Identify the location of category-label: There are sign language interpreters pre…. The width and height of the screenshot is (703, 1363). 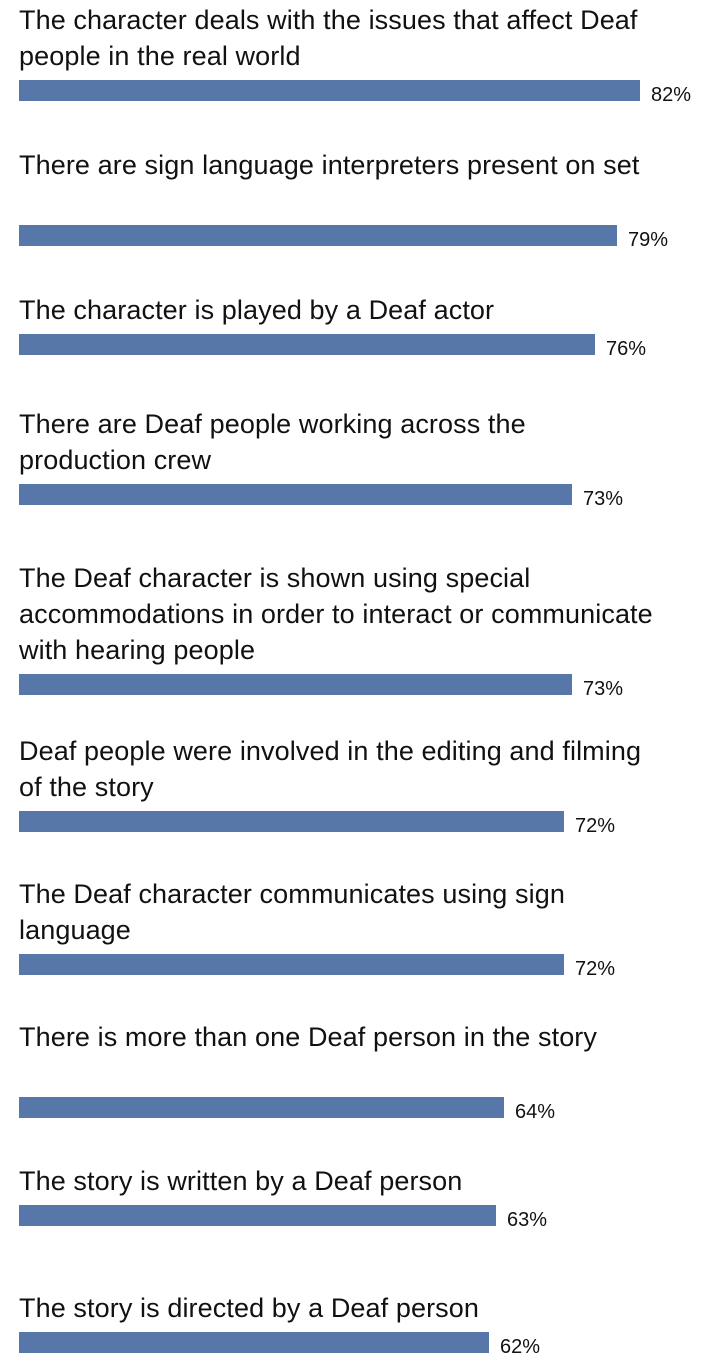
(329, 165).